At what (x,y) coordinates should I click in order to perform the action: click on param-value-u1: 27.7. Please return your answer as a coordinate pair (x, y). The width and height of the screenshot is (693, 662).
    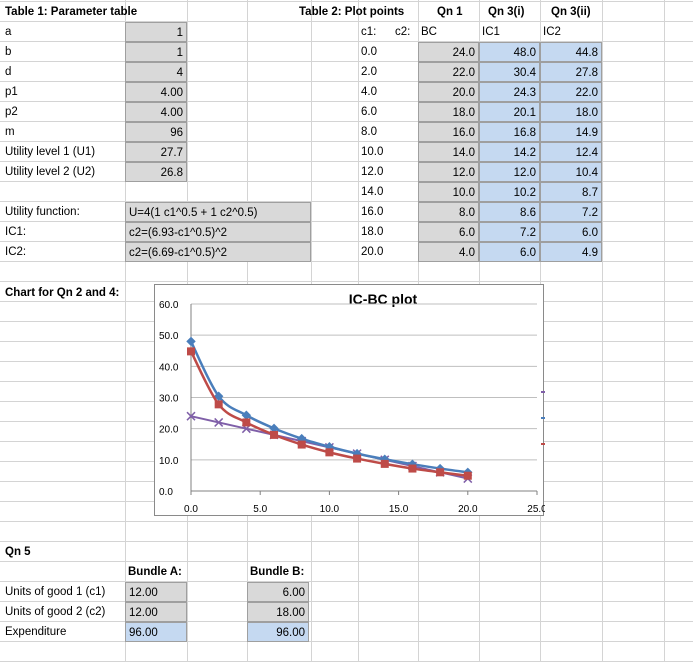
    Looking at the image, I should click on (156, 152).